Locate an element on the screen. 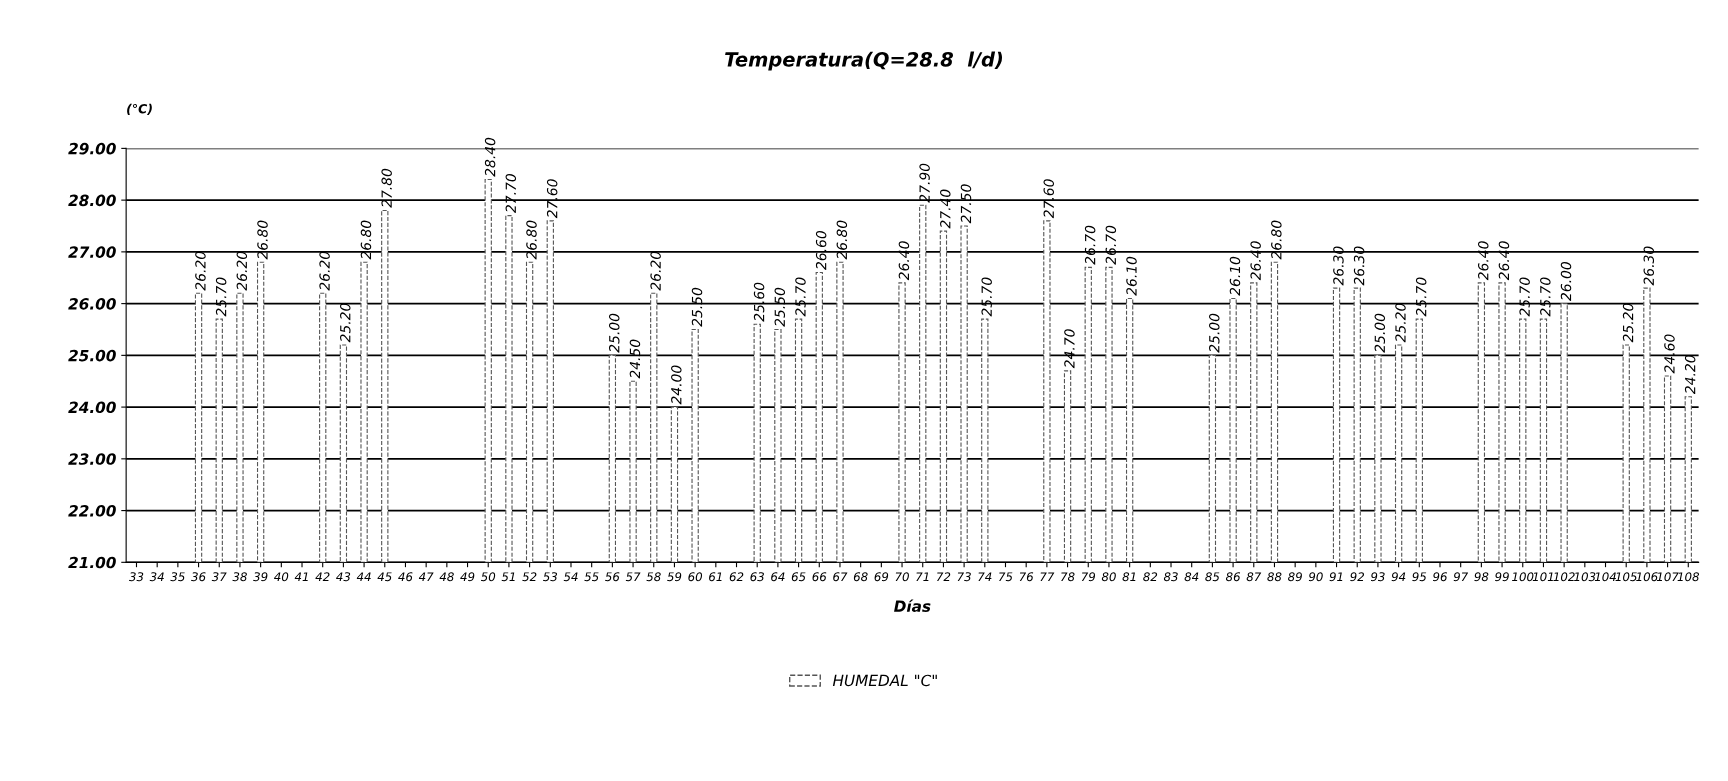 The image size is (1728, 781). x-tick-label: 84 is located at coordinates (1191, 577).